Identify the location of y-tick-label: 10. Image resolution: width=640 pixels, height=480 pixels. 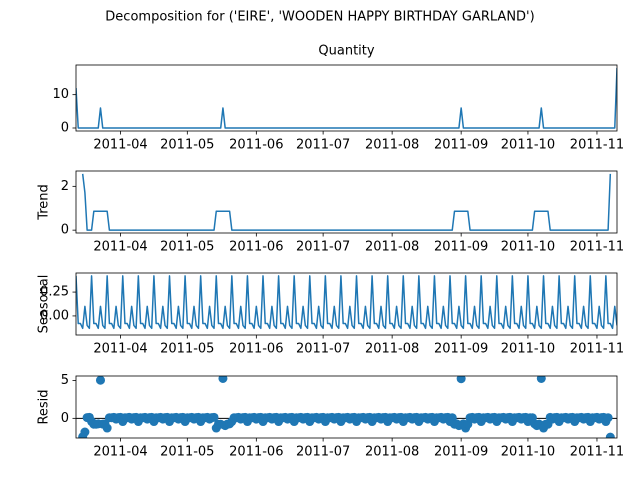
(60, 94).